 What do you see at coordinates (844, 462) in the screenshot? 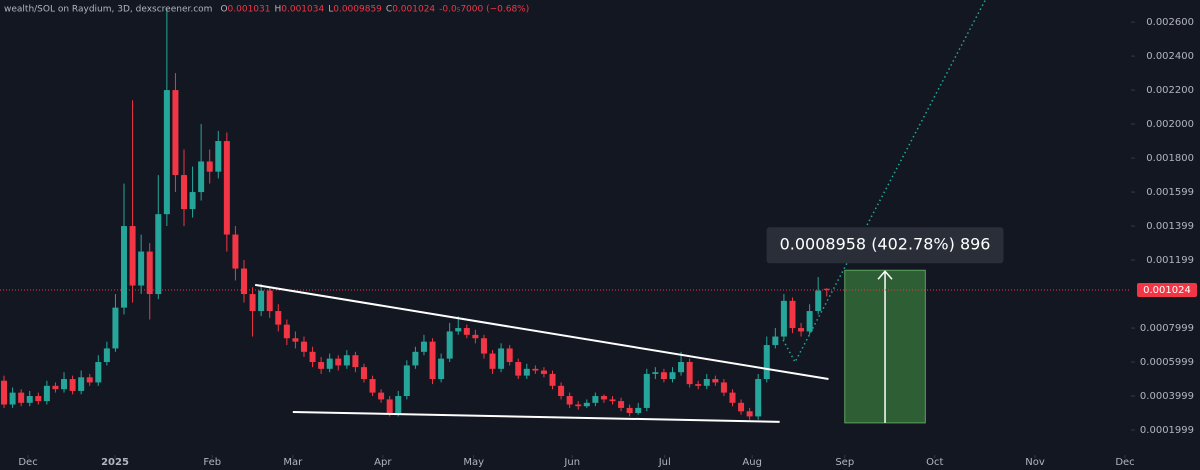
I see `x-tick-label: Sep` at bounding box center [844, 462].